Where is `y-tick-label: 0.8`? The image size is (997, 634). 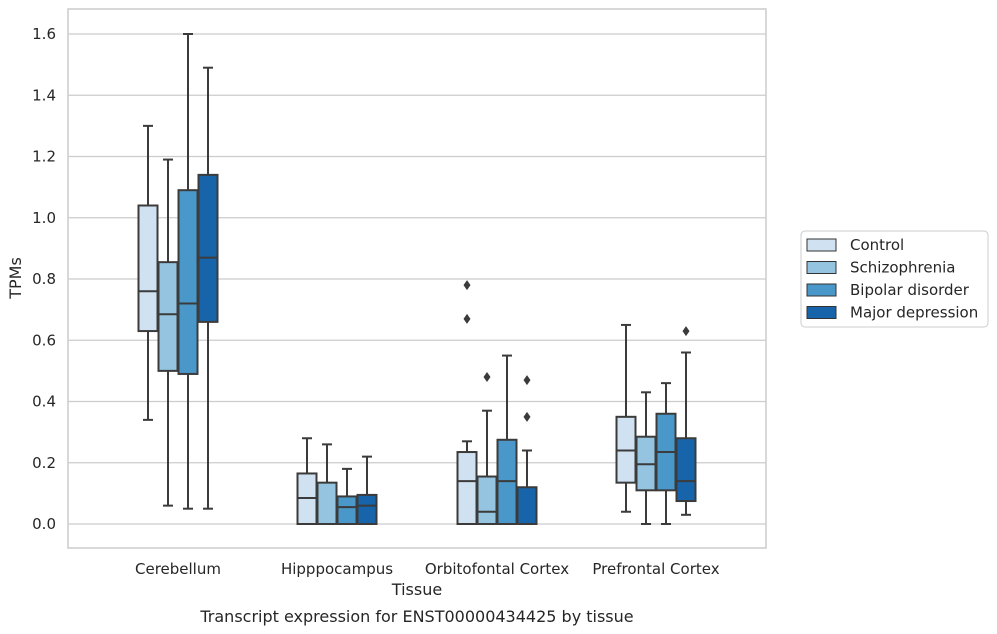
y-tick-label: 0.8 is located at coordinates (44, 279).